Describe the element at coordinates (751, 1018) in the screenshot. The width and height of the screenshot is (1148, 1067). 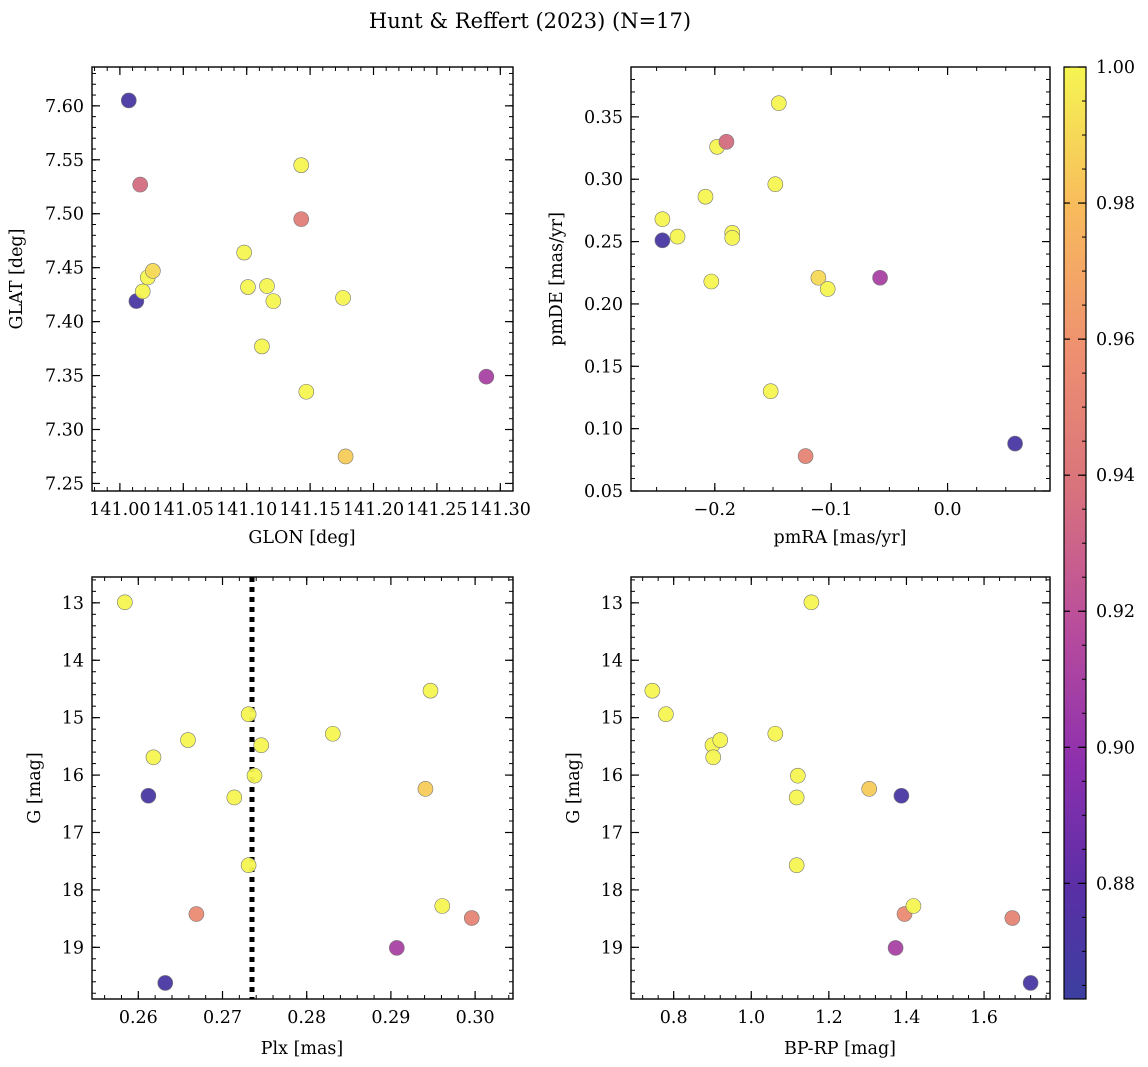
I see `x-tick-label: 1.0` at that location.